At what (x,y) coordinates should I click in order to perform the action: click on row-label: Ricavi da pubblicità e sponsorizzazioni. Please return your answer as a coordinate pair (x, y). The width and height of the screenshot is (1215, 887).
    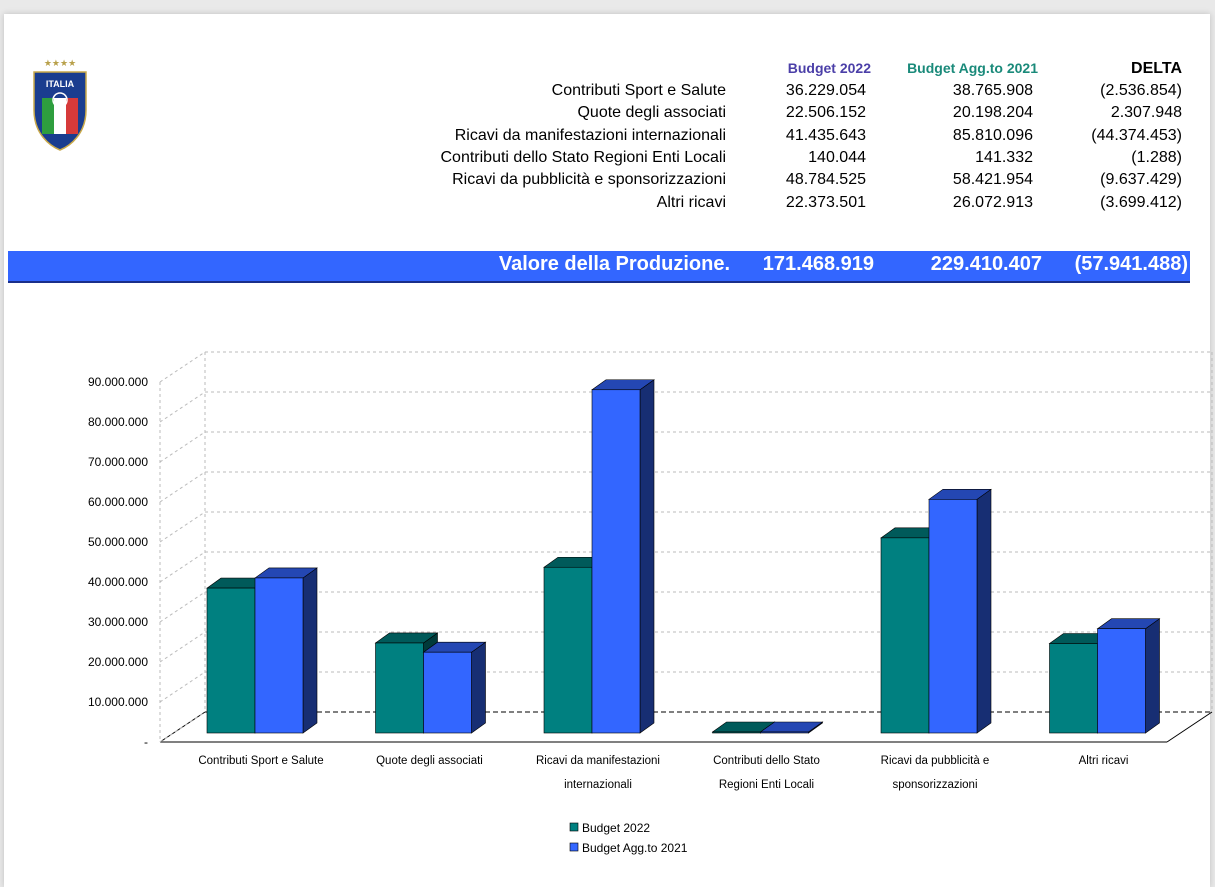
    Looking at the image, I should click on (589, 180).